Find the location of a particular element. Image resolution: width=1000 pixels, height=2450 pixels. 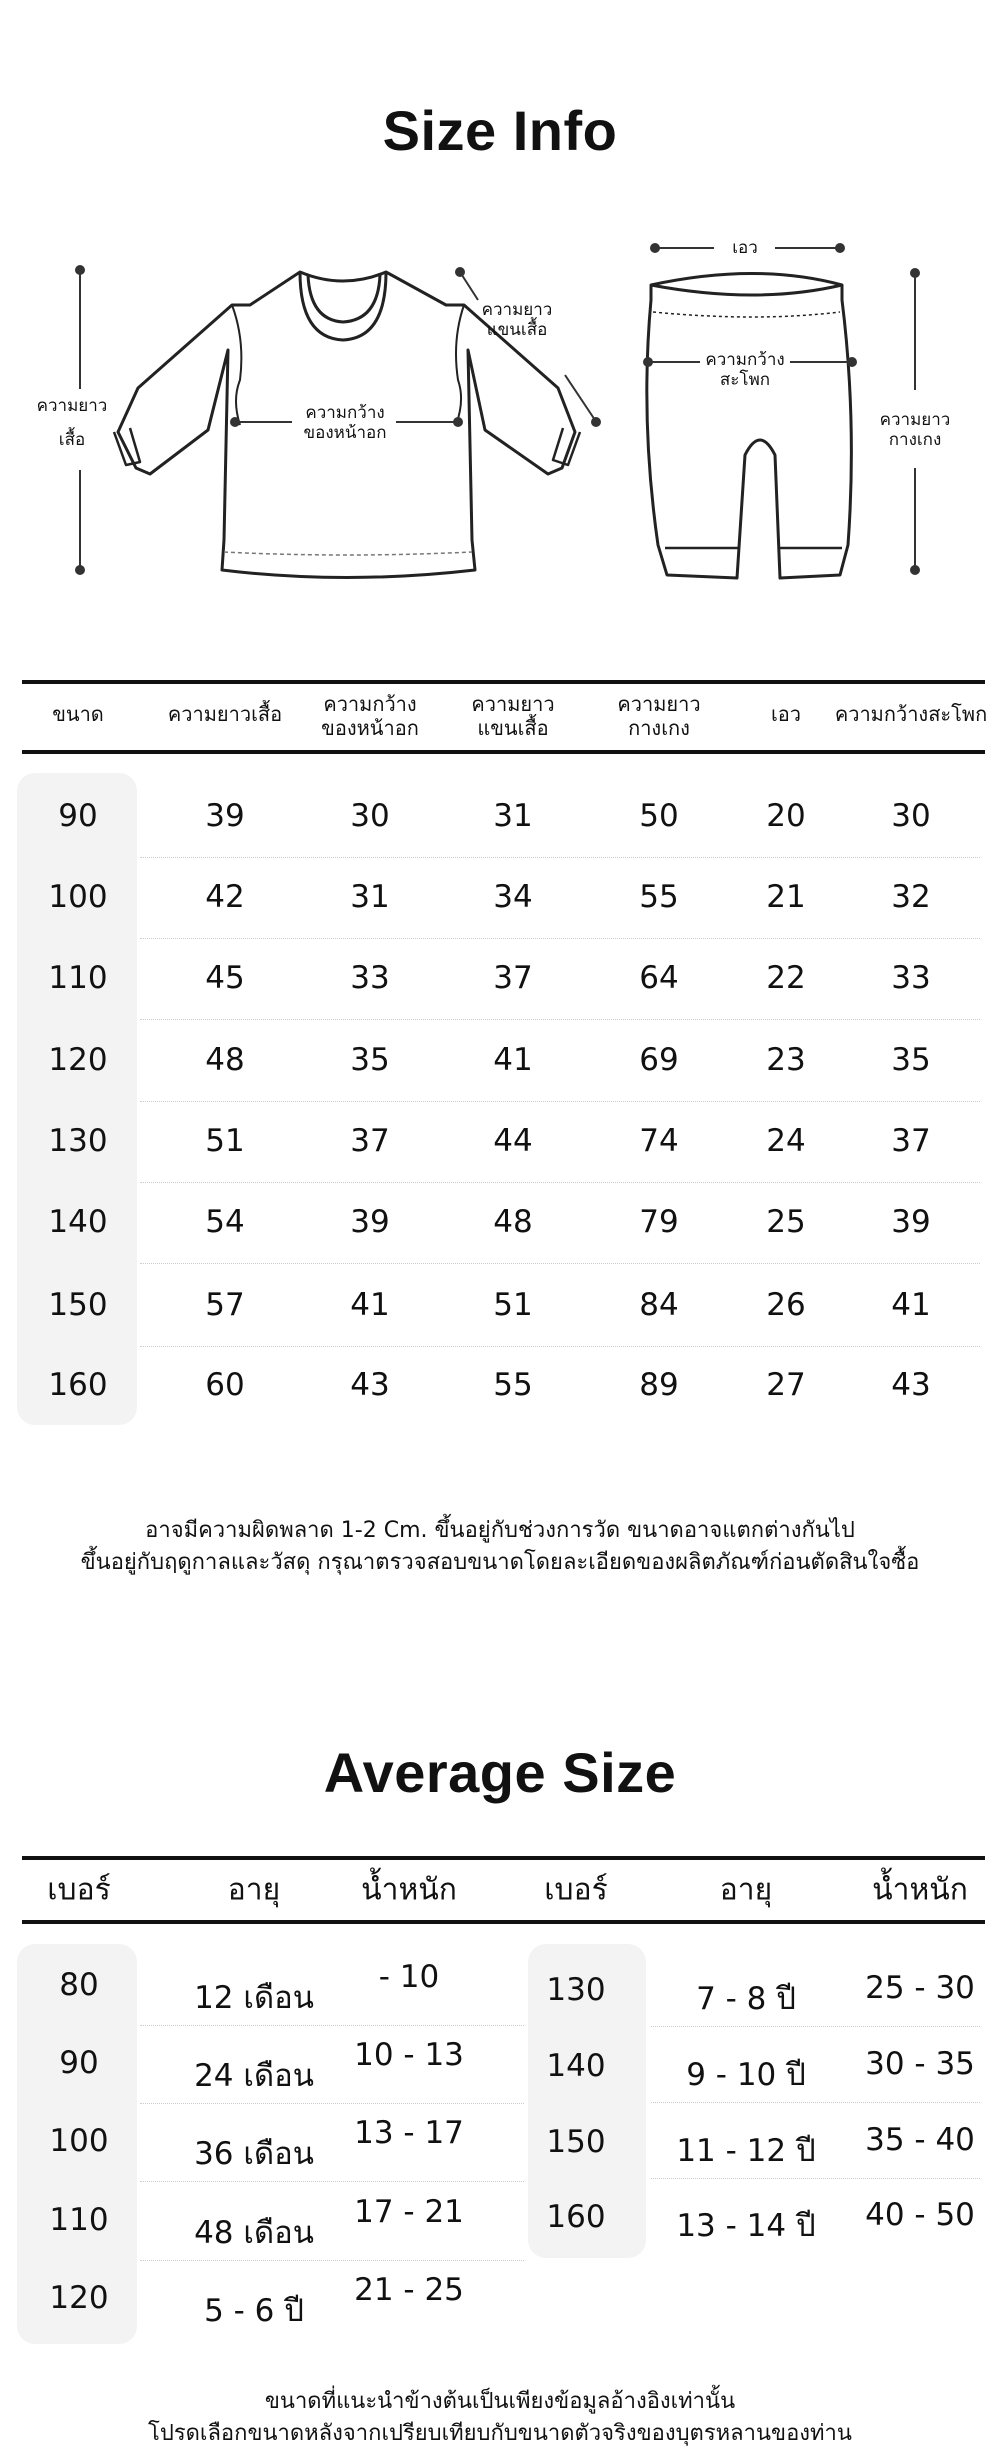

label-hip-width: ความกว้าง สะโพก is located at coordinates (744, 370).